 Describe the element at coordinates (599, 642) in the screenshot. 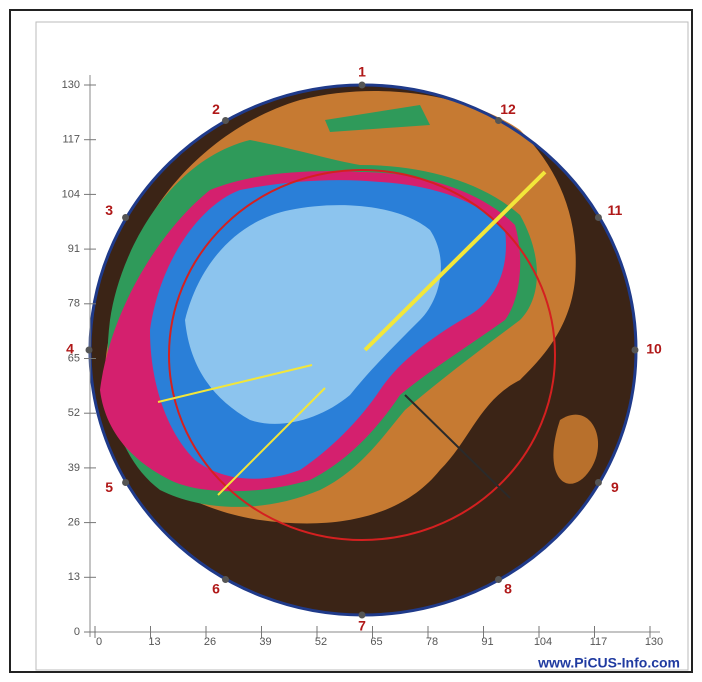

I see `x-tick-label: 117` at that location.